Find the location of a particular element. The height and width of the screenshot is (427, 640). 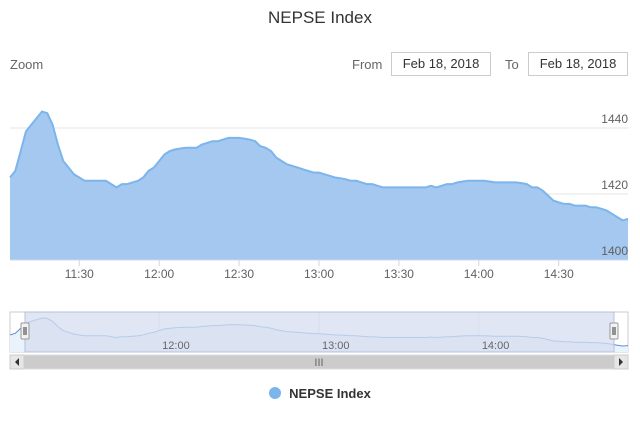

to-date-input: Feb 18, 2018 is located at coordinates (578, 64).